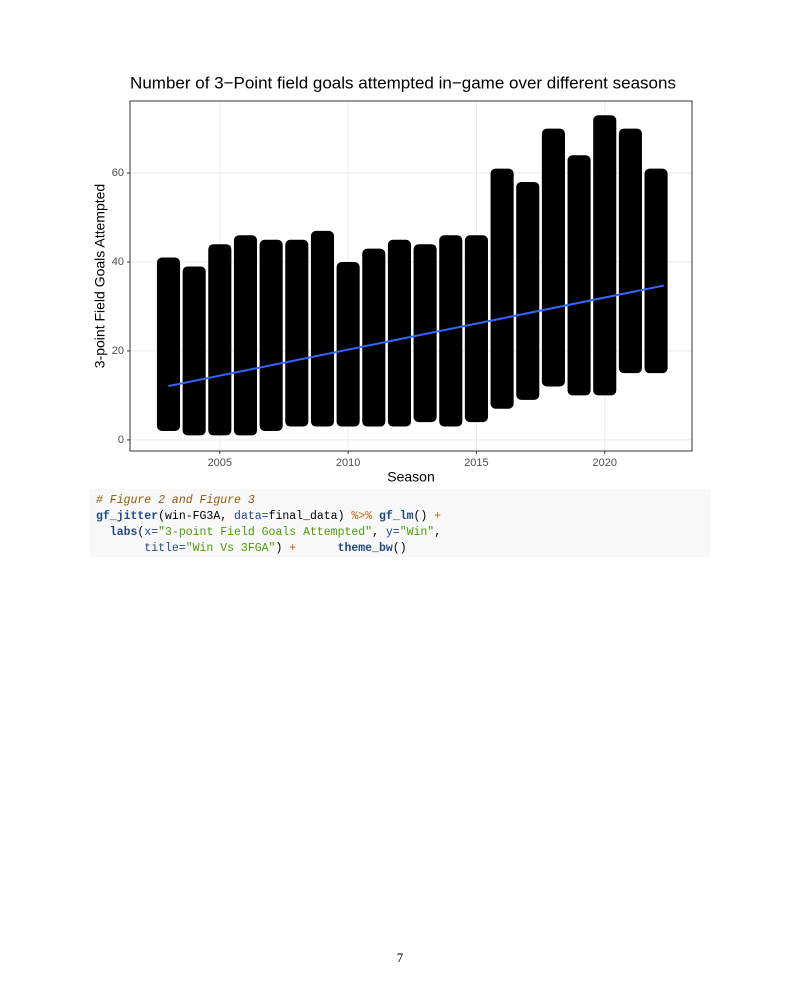 The width and height of the screenshot is (800, 1000). What do you see at coordinates (410, 477) in the screenshot?
I see `x-axis-title: Season` at bounding box center [410, 477].